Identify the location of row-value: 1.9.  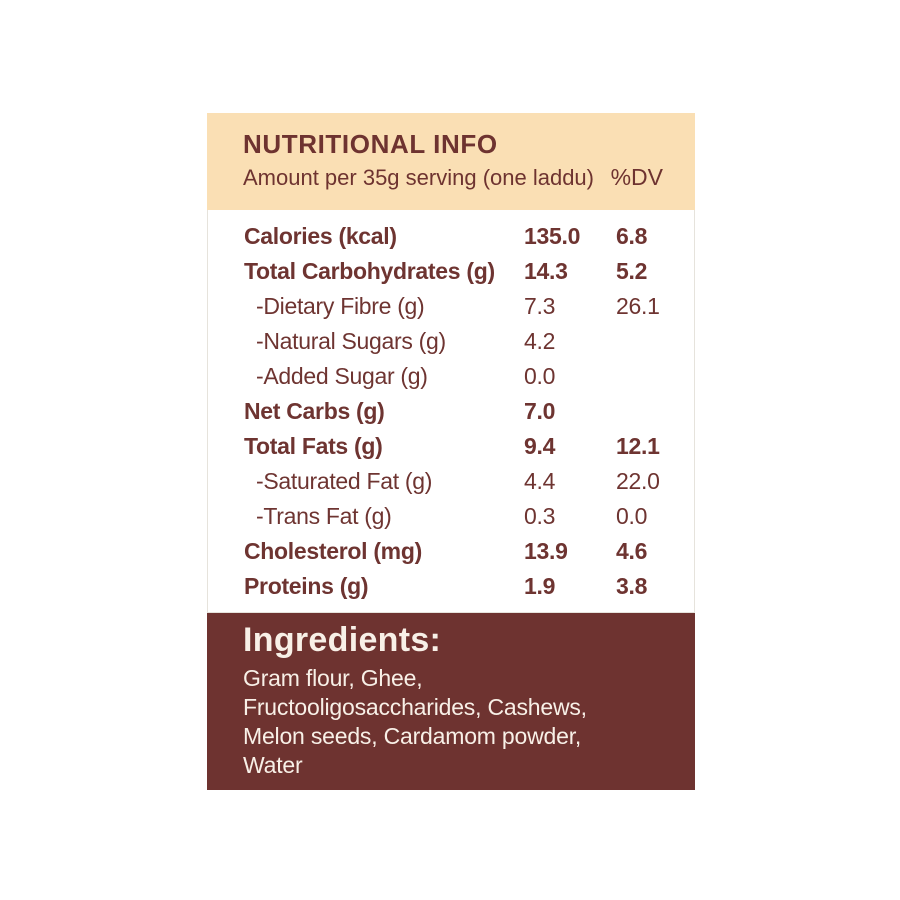
(540, 586).